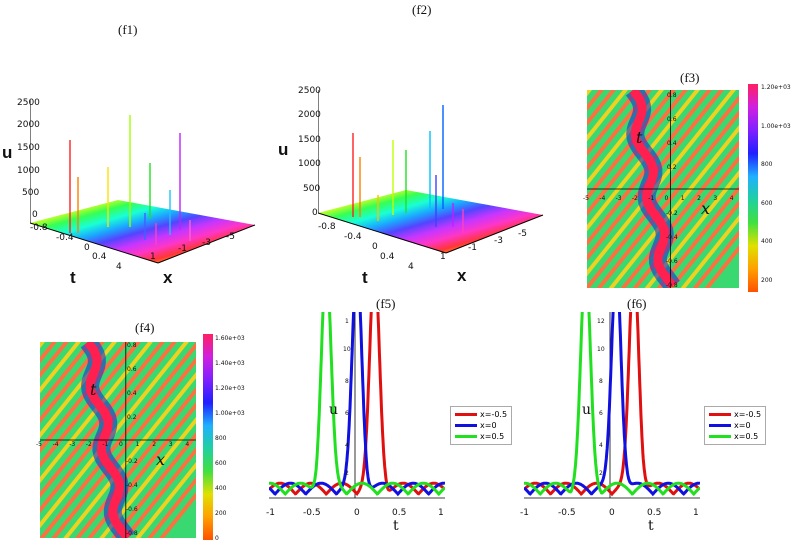  I want to click on ttick-f4: 0.2, so click(132, 417).